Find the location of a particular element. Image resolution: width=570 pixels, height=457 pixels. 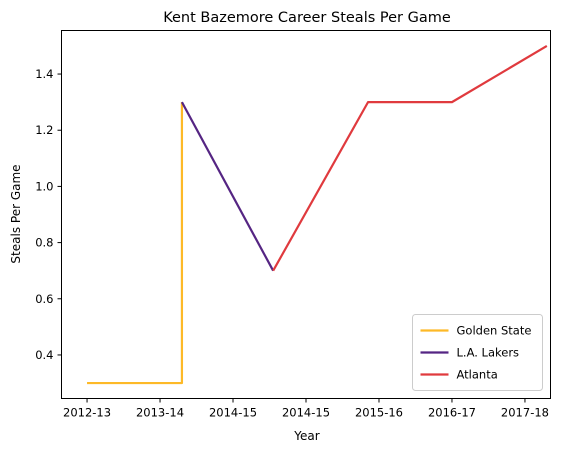

y-tick-label: 1.2 is located at coordinates (44, 130).